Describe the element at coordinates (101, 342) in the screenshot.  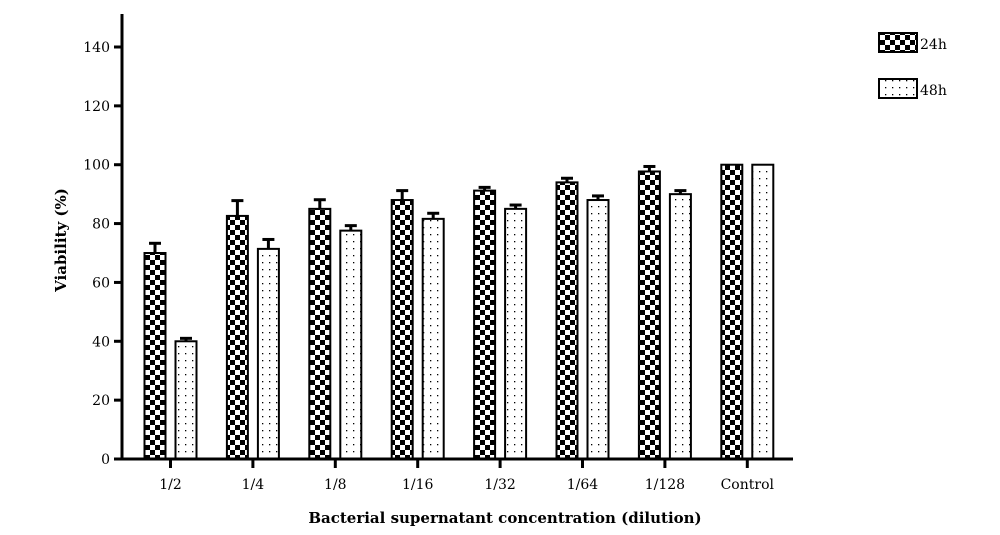
I see `y-tick-label: 40` at that location.